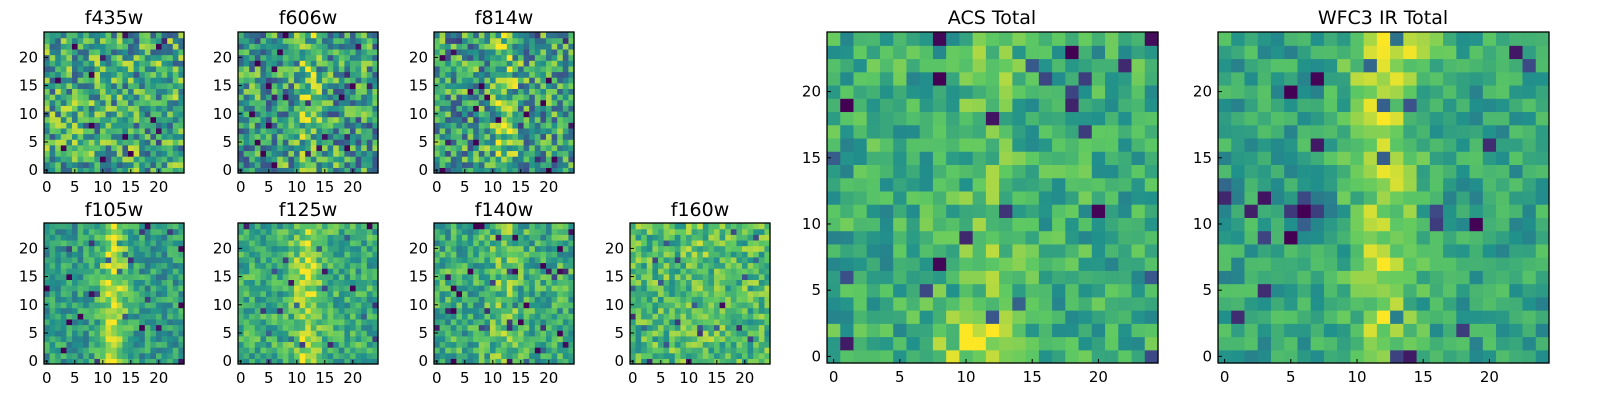 This screenshot has height=400, width=1600. What do you see at coordinates (492, 187) in the screenshot?
I see `x-tick-label: 10` at bounding box center [492, 187].